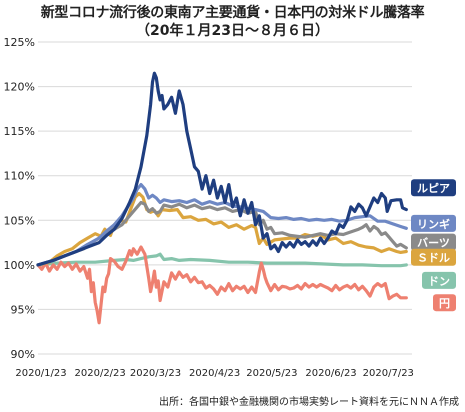 This screenshot has height=412, width=465. What do you see at coordinates (19, 131) in the screenshot?
I see `y-tick-label: 115%` at bounding box center [19, 131].